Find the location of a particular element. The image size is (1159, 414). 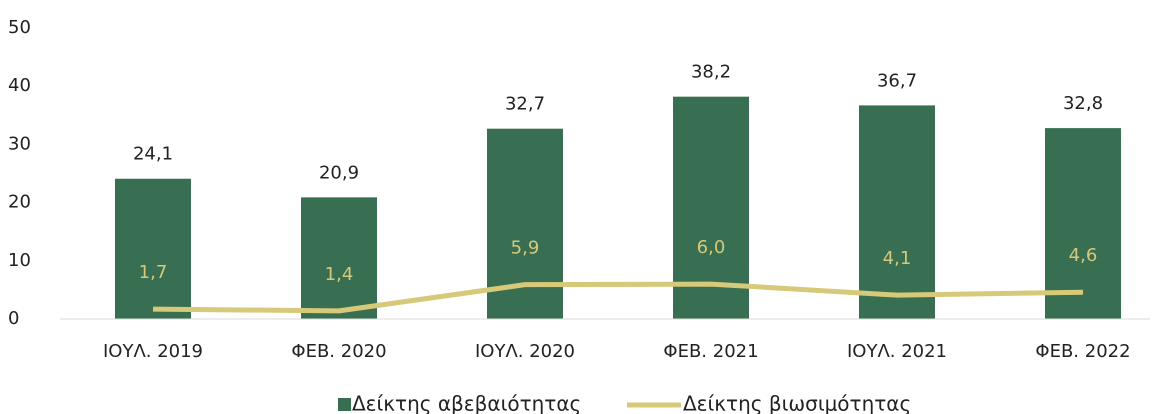

y-tick-label: 10 is located at coordinates (19, 260).